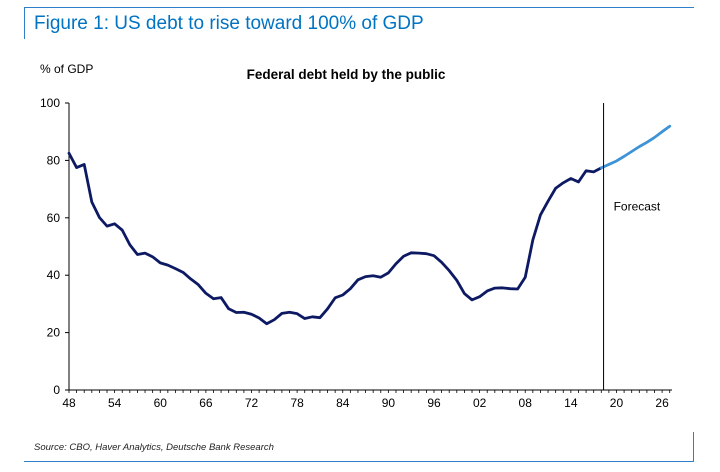 The height and width of the screenshot is (472, 720). I want to click on y-tick-label: 20, so click(54, 333).